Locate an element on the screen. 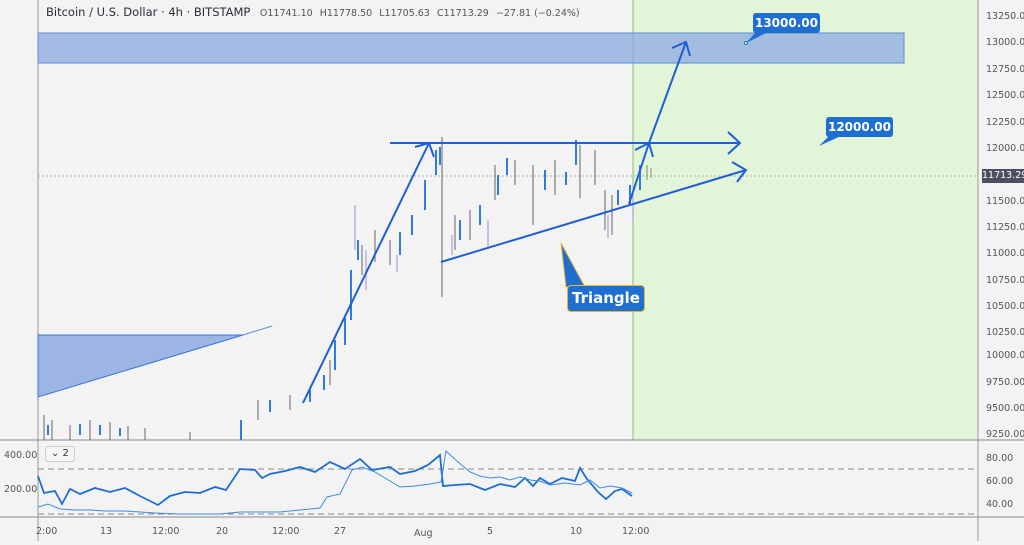 This screenshot has width=1024, height=545. time-axis: 2:00 13 12:00 20 12:00 27 Aug 5 10 12:00 is located at coordinates (342, 532).